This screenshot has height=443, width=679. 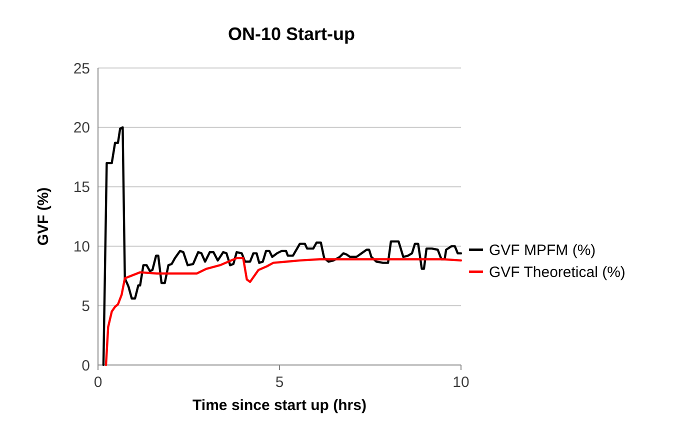 I want to click on x-tick-label: 5, so click(x=279, y=382).